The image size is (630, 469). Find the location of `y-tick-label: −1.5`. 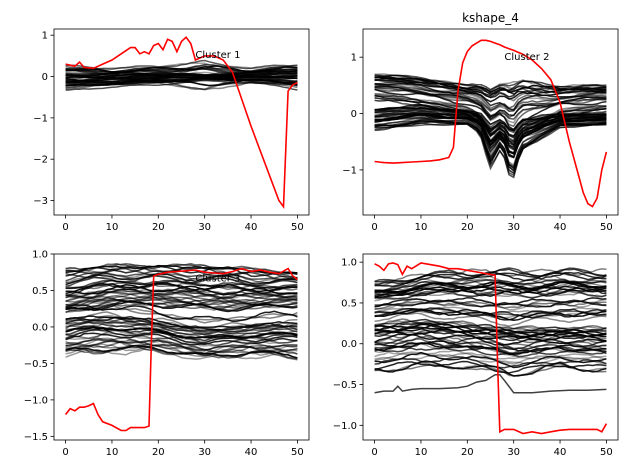

y-tick-label: −1.5 is located at coordinates (36, 437).